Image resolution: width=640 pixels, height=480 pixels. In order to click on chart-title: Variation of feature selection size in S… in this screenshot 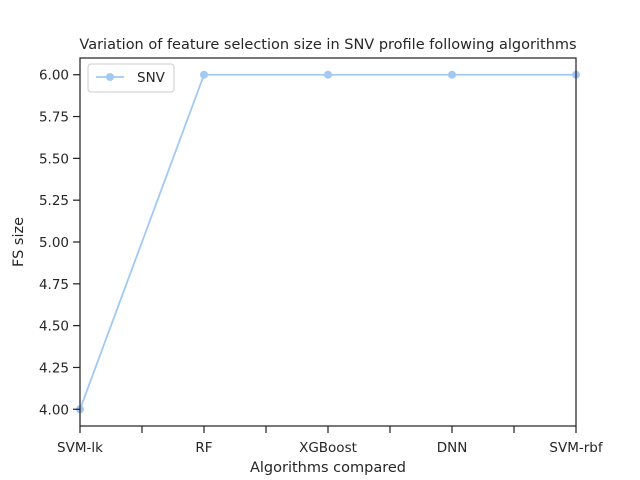, I will do `click(327, 45)`.